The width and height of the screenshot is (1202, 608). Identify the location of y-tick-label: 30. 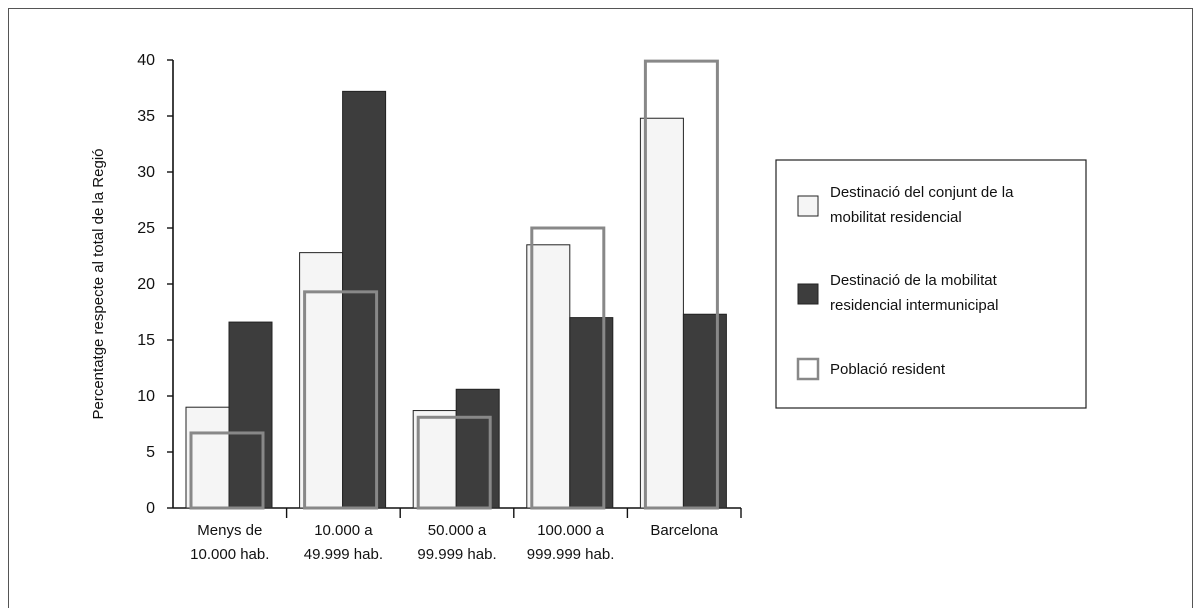
(146, 172).